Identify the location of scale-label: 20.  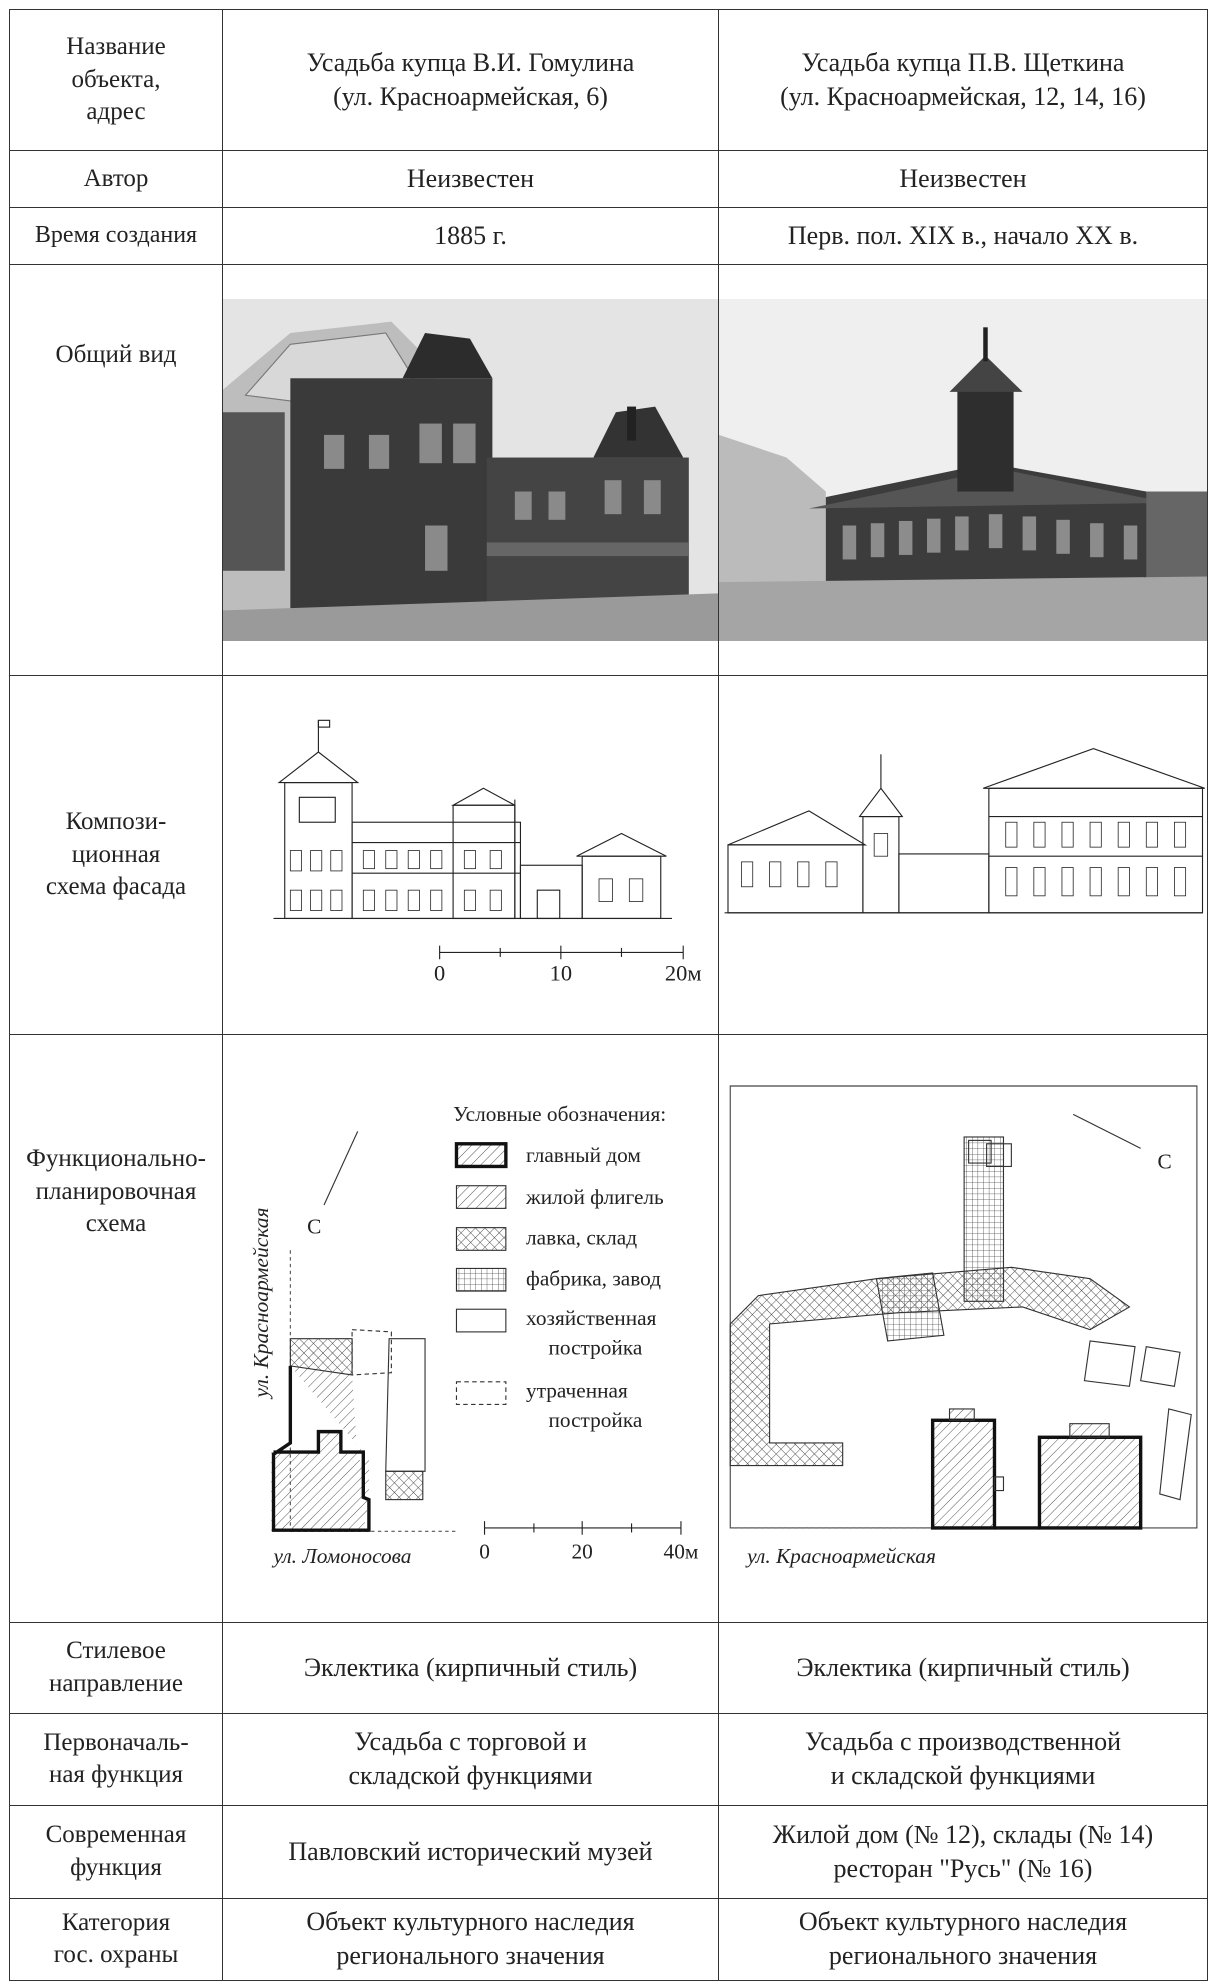
(582, 1551).